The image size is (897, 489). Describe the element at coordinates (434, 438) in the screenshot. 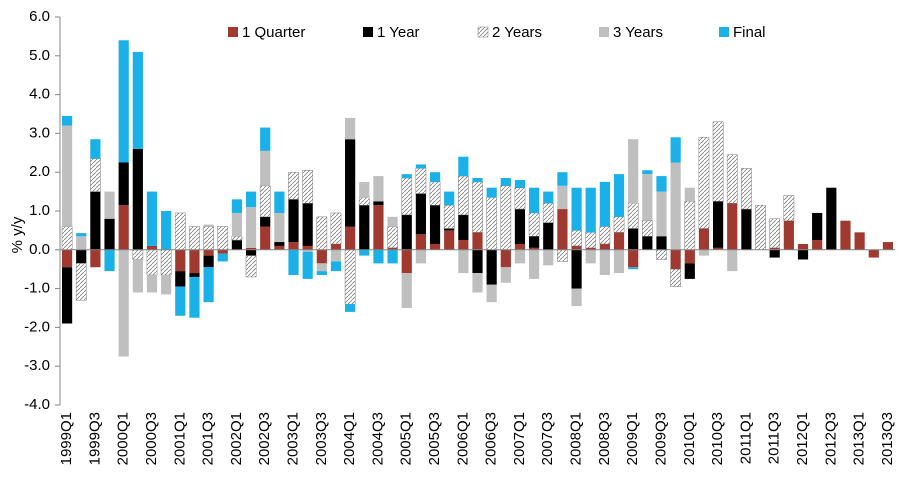

I see `x-tick-label: 2005Q3` at that location.